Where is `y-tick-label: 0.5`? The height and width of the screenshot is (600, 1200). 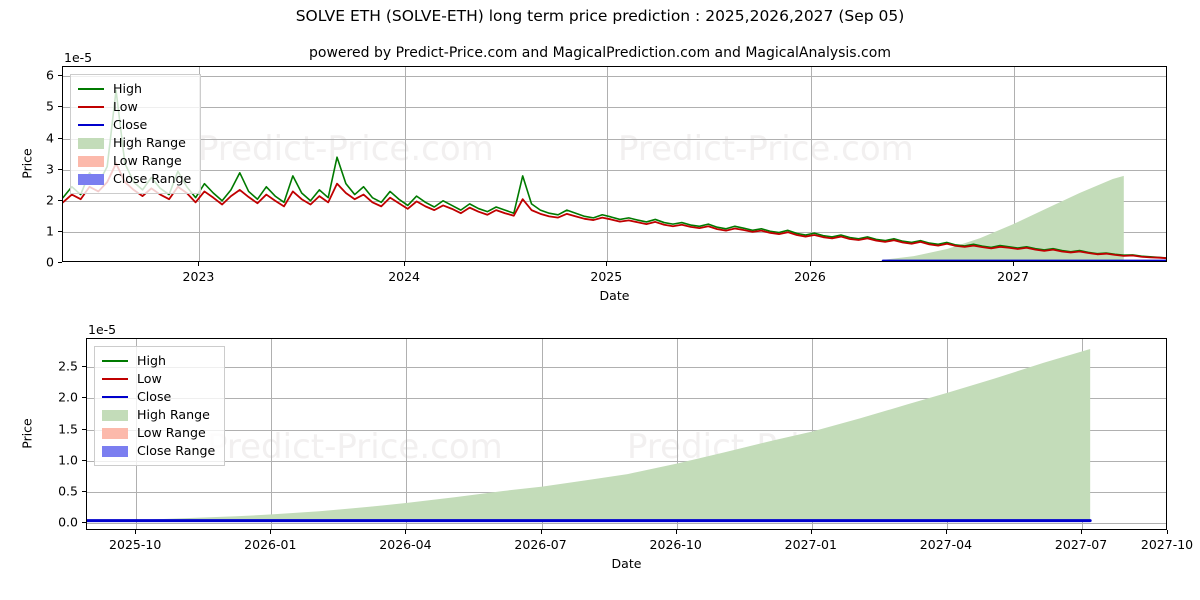 y-tick-label: 0.5 is located at coordinates (68, 491).